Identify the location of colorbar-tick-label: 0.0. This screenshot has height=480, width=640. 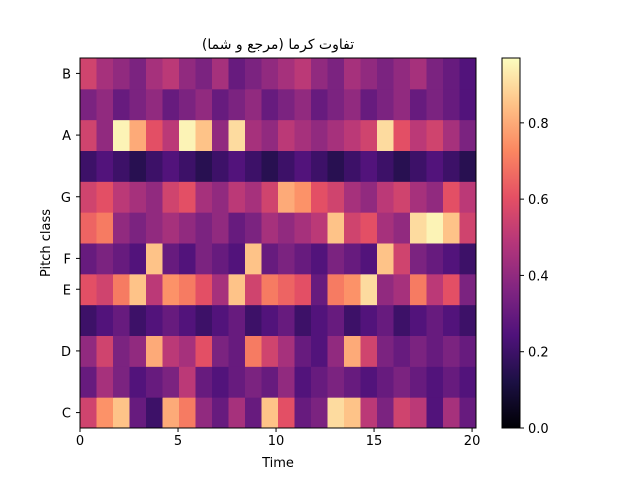
(538, 429).